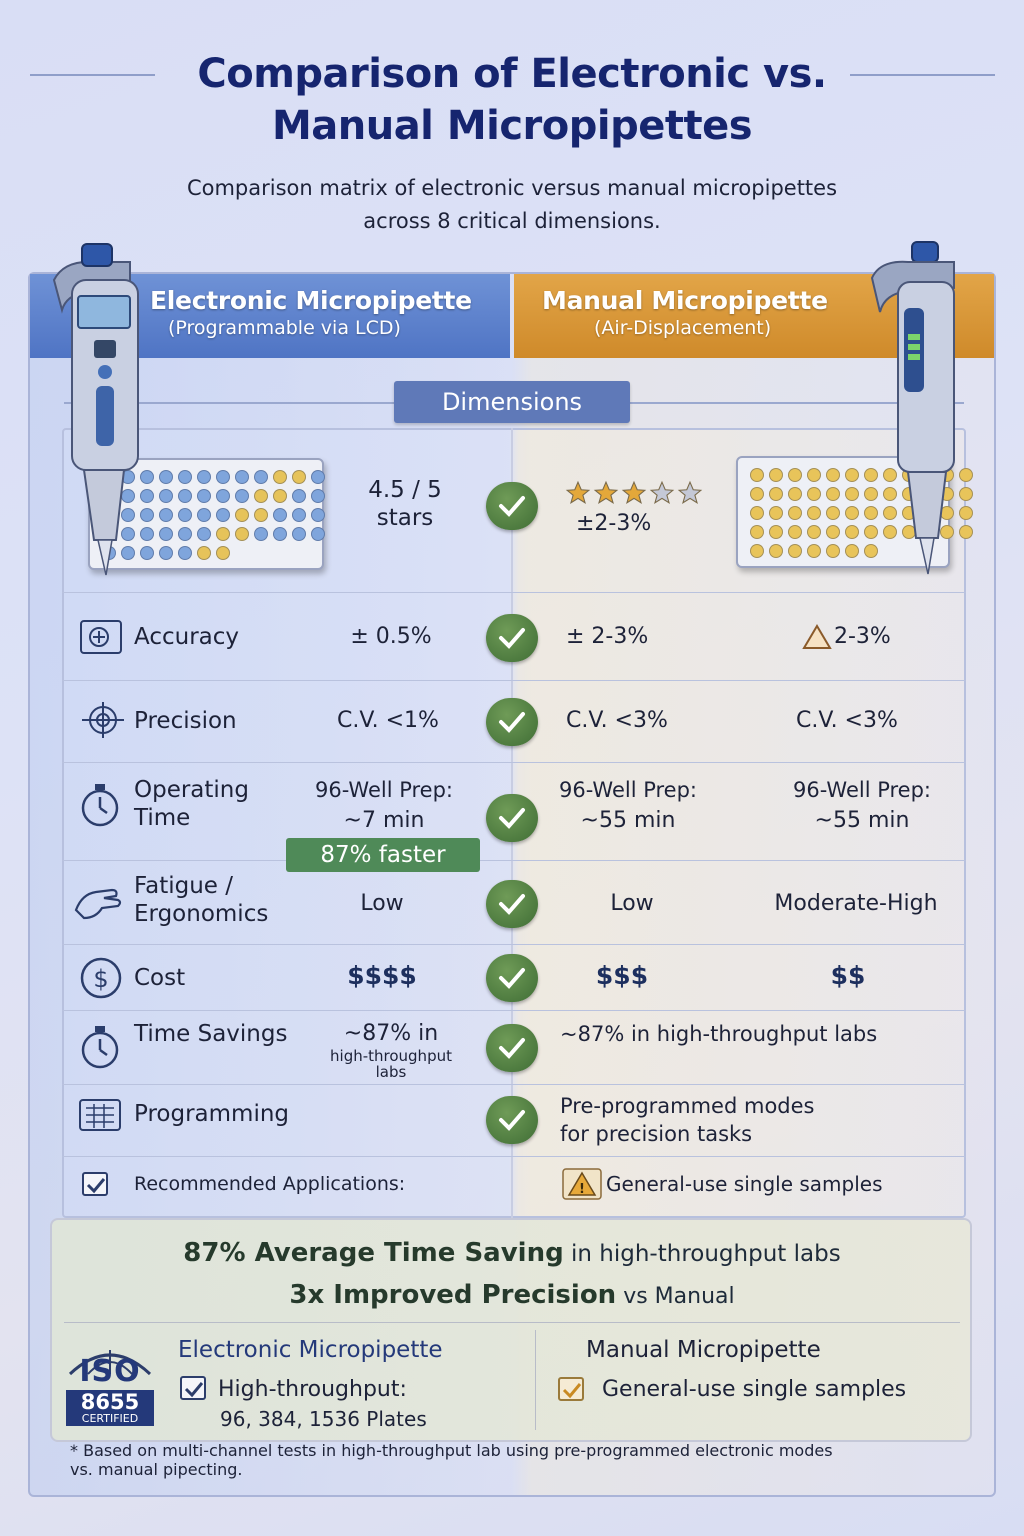 This screenshot has width=1024, height=1536. I want to click on manual-header-sub: (Air-Displacement), so click(683, 328).